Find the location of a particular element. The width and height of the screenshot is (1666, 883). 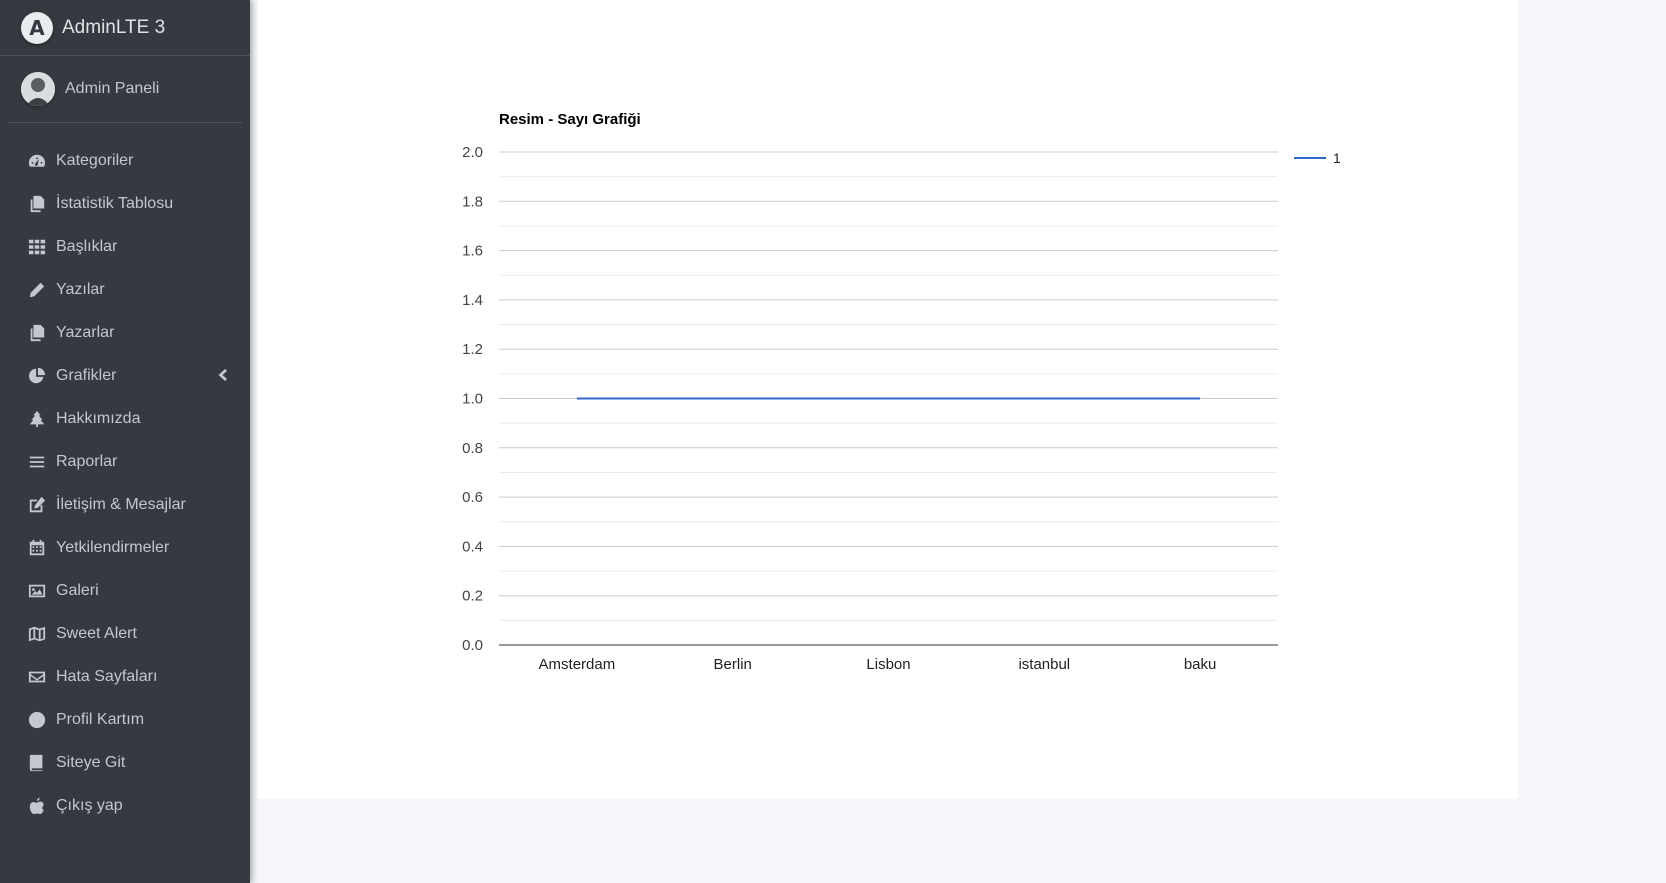

sidebar-item-raporlar: Raporlar is located at coordinates (125, 461).